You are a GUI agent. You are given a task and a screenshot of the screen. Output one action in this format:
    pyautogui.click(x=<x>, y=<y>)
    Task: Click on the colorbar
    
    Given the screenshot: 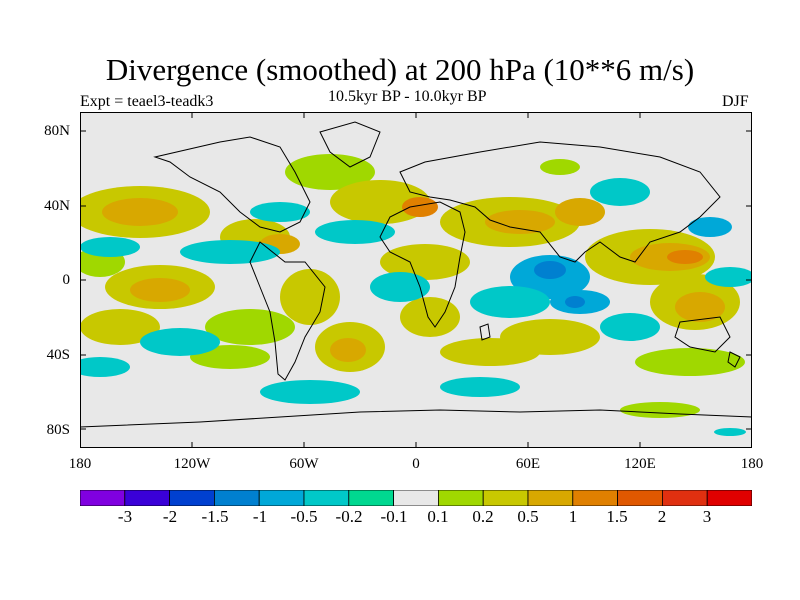 What is the action you would take?
    pyautogui.click(x=416, y=498)
    